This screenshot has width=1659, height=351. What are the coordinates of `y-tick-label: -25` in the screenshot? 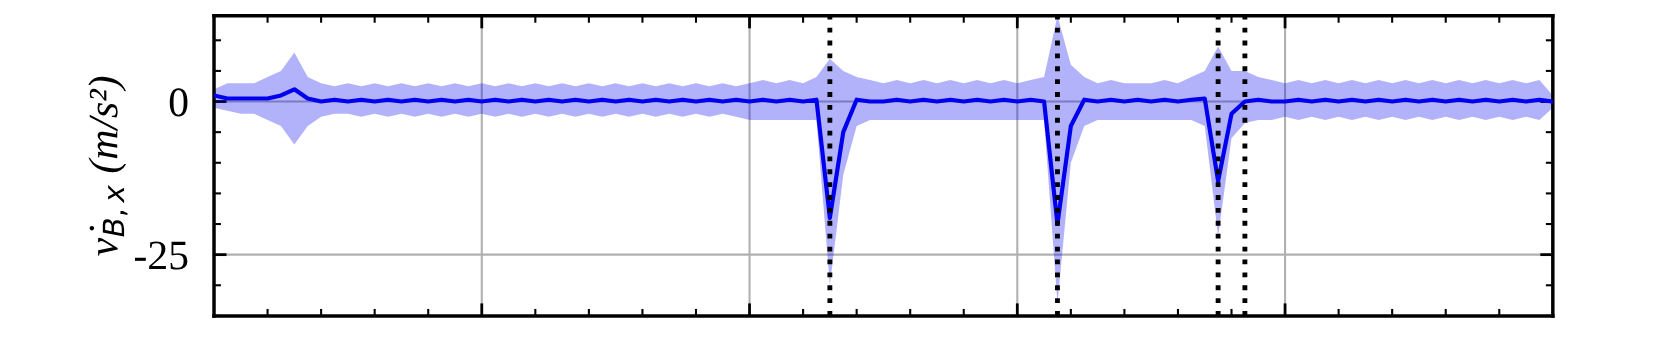 It's located at (161, 255).